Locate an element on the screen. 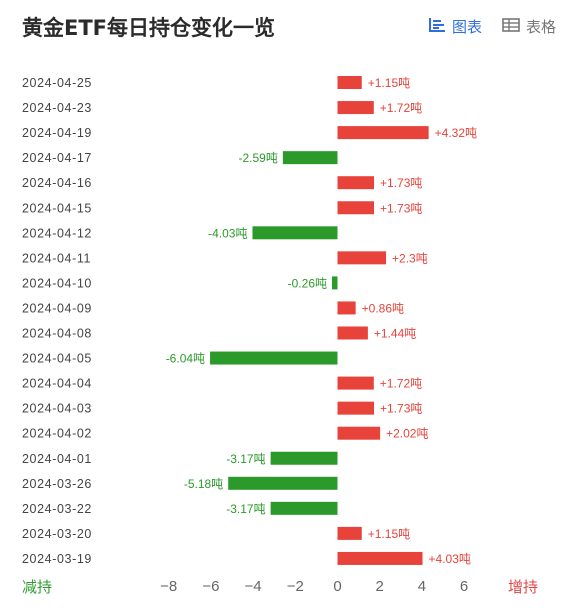  axis-end-decrease-label: 减持 is located at coordinates (37, 587).